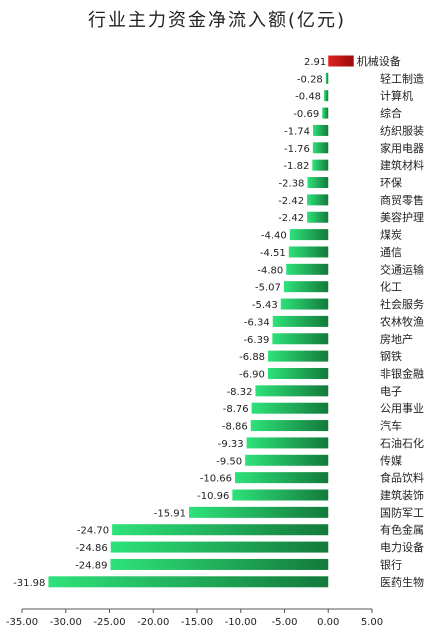 The height and width of the screenshot is (635, 434). I want to click on x-tick-label: 0.00, so click(328, 622).